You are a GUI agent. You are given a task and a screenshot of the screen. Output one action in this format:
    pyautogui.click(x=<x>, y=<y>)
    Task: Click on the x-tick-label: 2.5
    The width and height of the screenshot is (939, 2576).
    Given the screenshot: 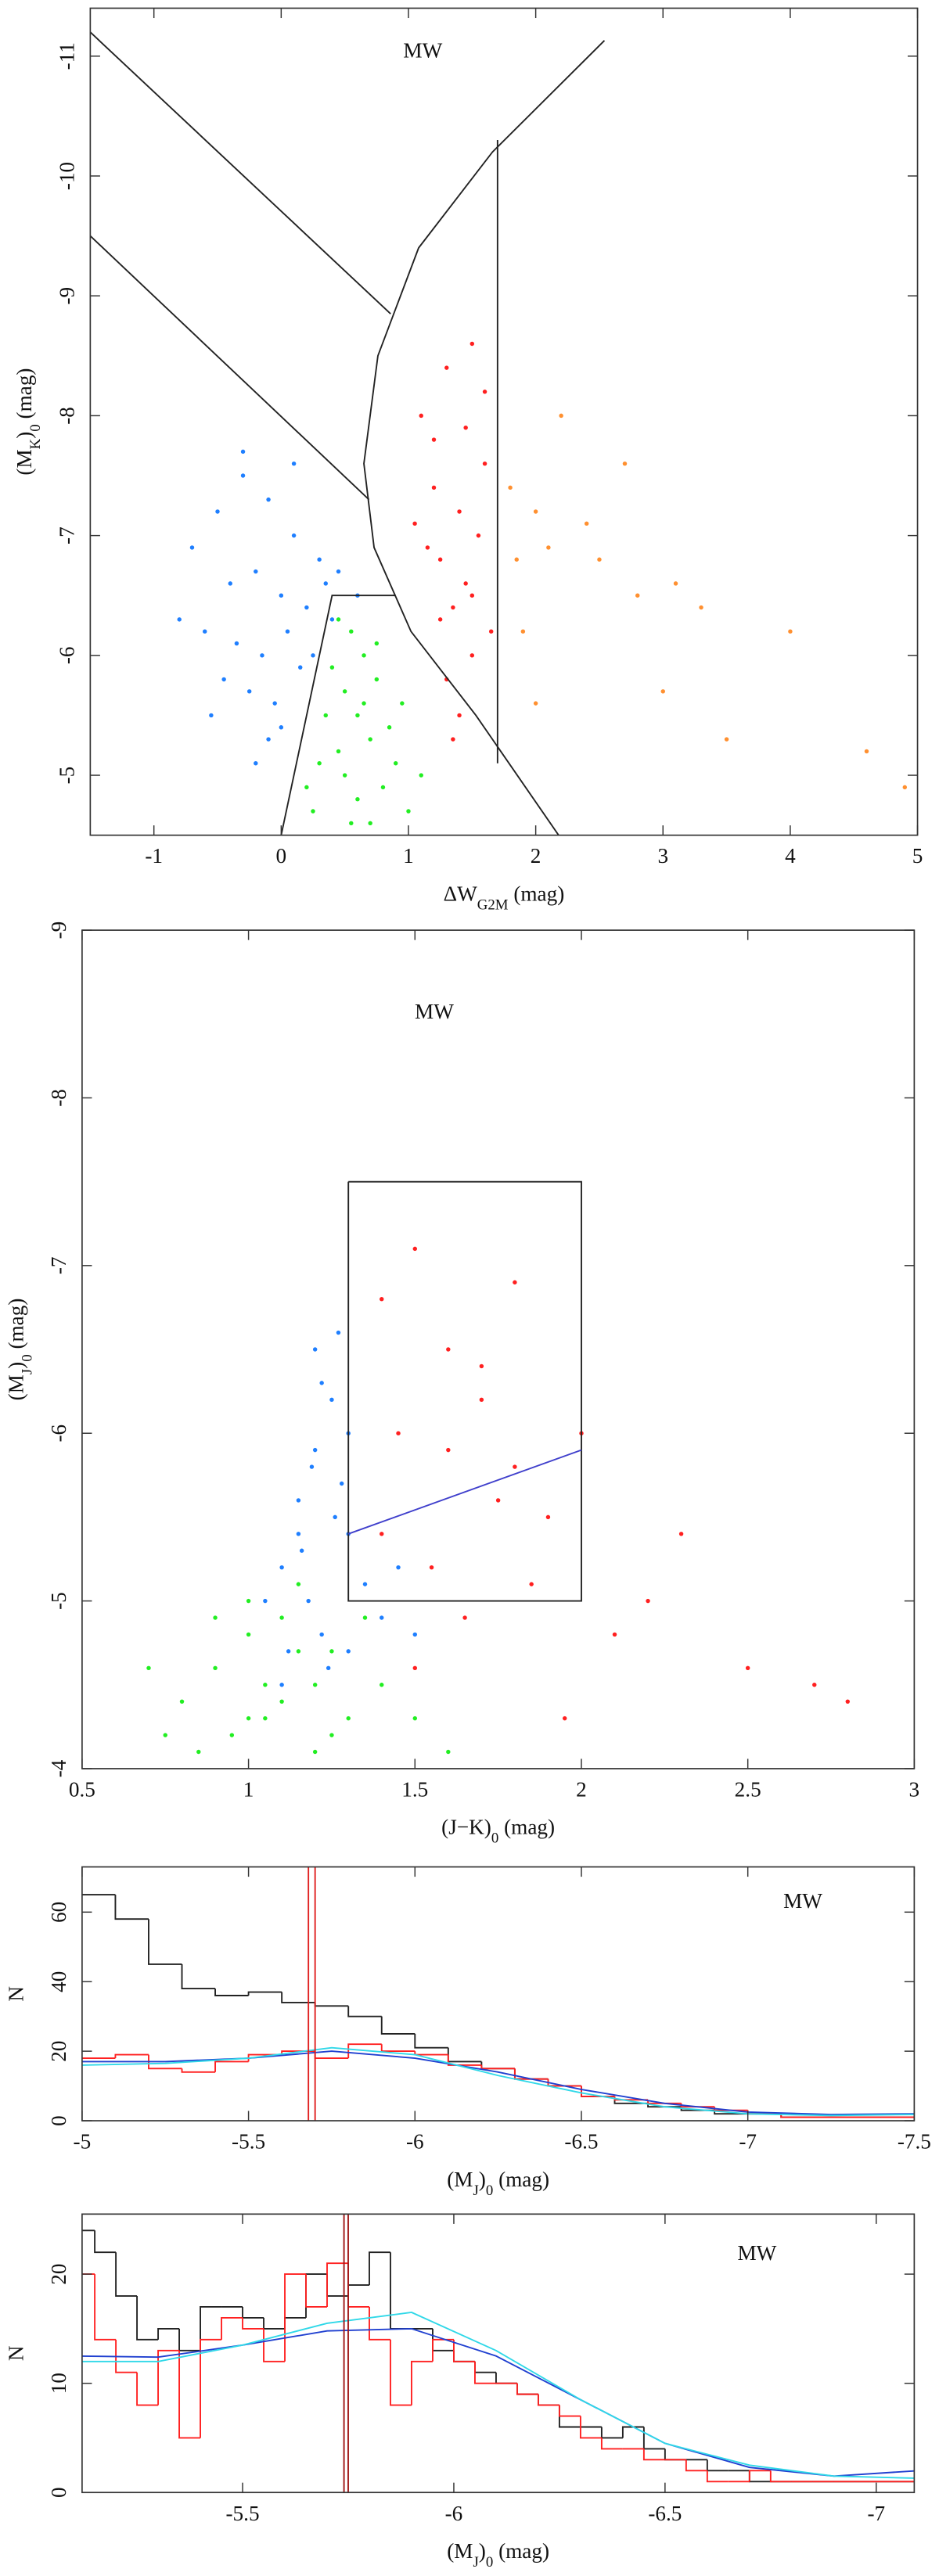 What is the action you would take?
    pyautogui.click(x=748, y=1790)
    